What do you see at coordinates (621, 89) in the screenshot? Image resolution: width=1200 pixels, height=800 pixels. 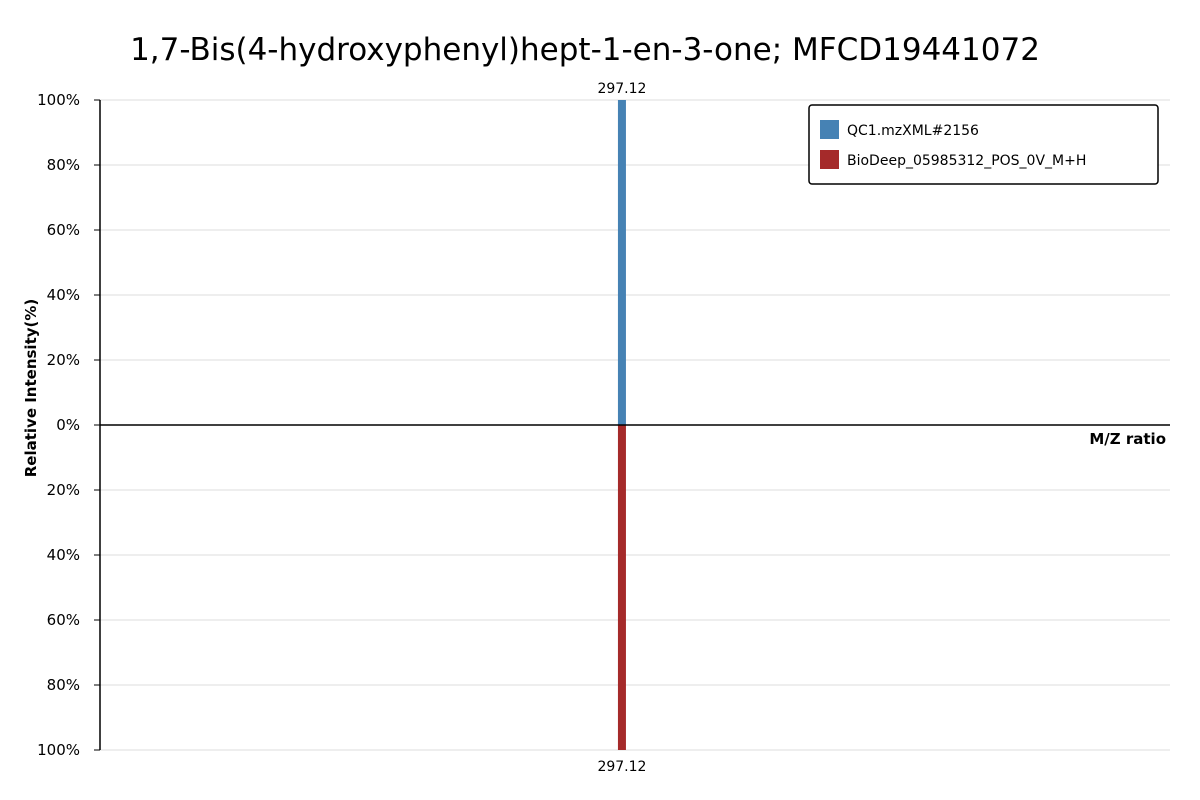 I see `peak-label-upper: 297.12` at bounding box center [621, 89].